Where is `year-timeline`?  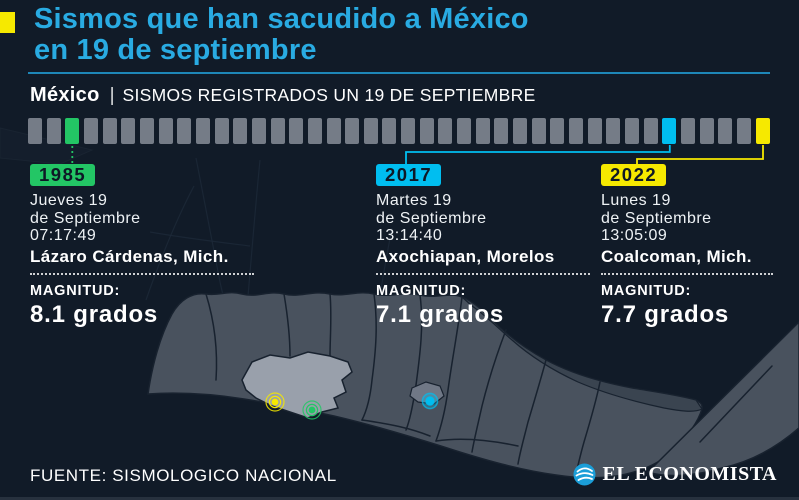
year-timeline is located at coordinates (399, 131).